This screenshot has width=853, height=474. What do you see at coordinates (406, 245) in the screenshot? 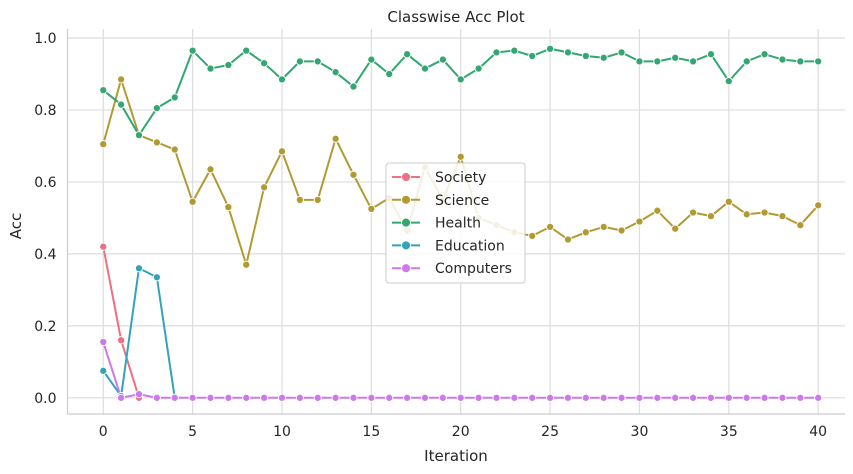
I see `legend-swatch-marker-education` at bounding box center [406, 245].